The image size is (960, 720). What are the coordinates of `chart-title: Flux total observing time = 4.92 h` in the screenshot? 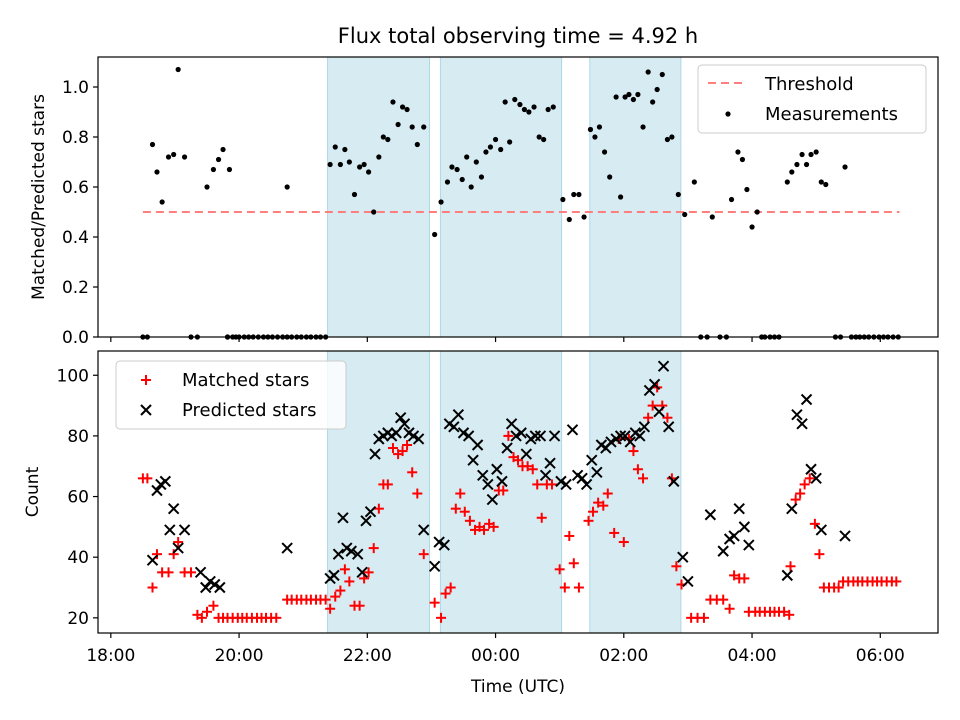 It's located at (518, 36).